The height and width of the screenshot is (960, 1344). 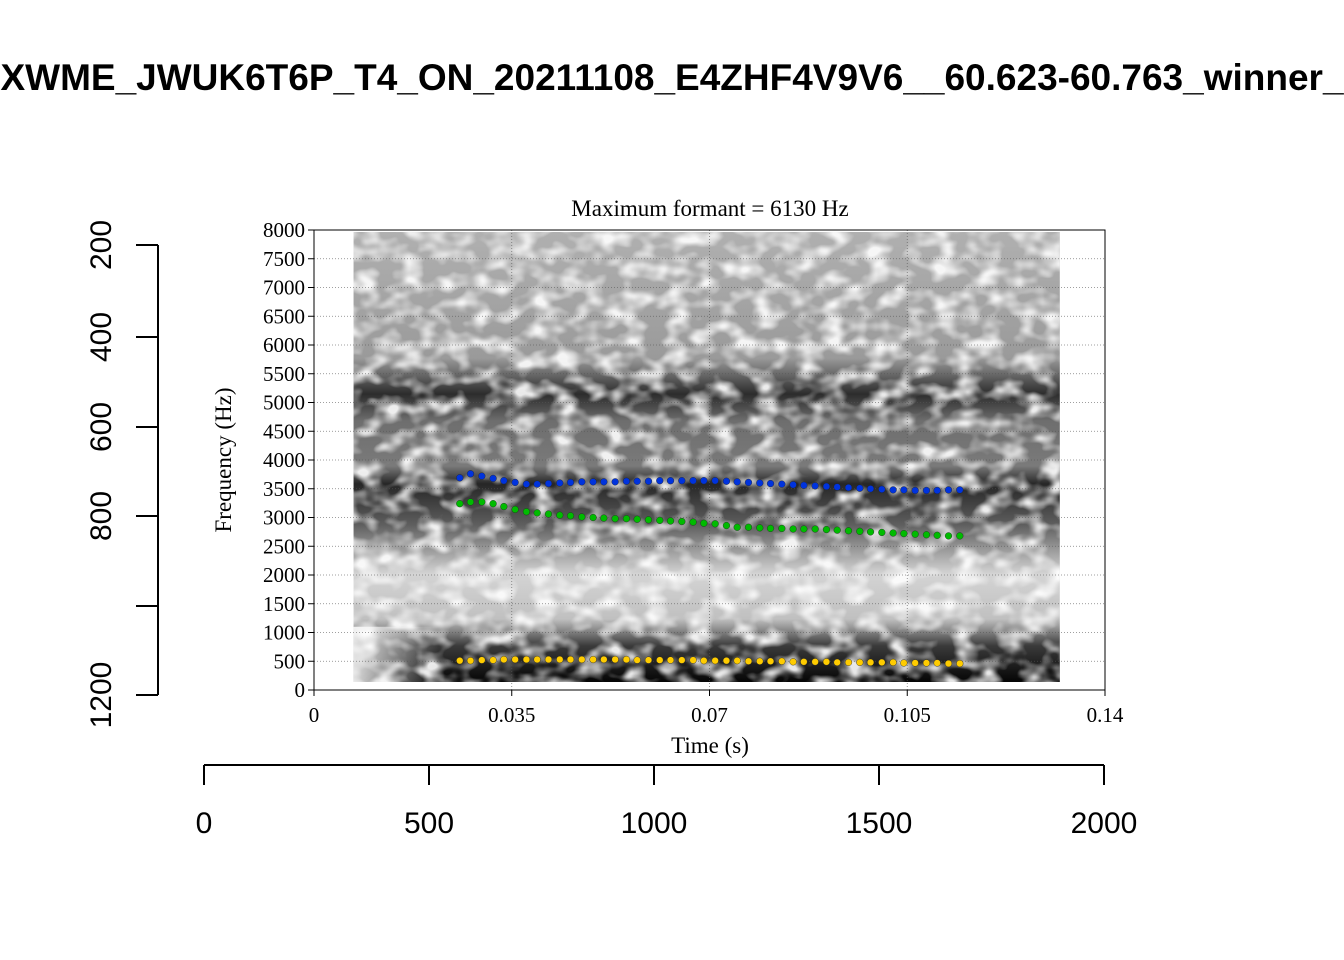 What do you see at coordinates (511, 715) in the screenshot?
I see `x-tick-label: 0.035` at bounding box center [511, 715].